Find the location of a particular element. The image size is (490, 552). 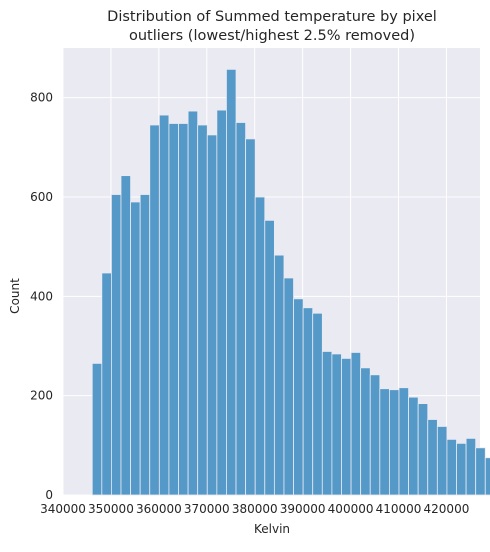

y-axis-label: Count is located at coordinates (15, 296).